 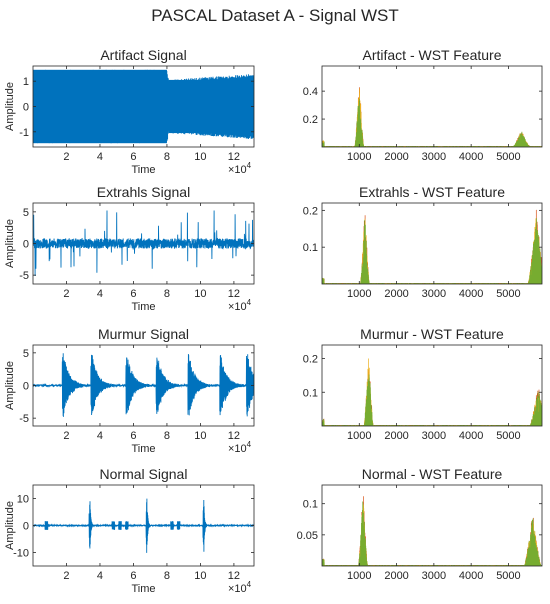 What do you see at coordinates (26, 527) in the screenshot?
I see `normal-signal-ytick-label: 0` at bounding box center [26, 527].